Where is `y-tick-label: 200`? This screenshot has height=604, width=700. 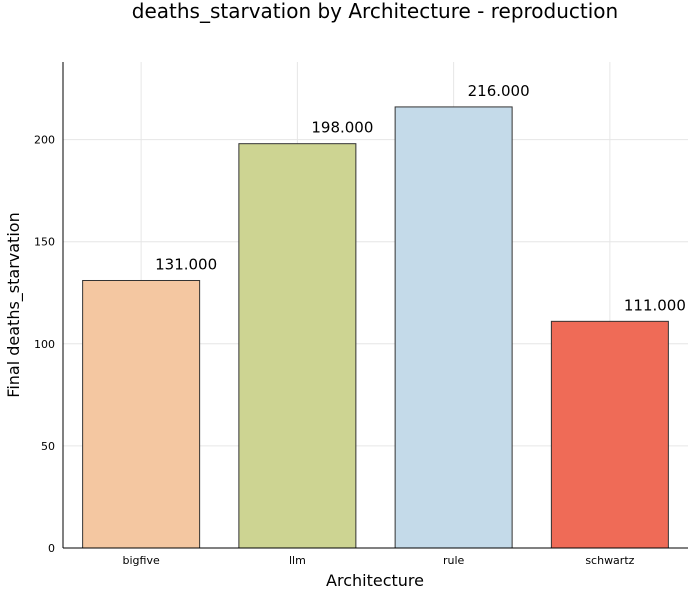
y-tick-label: 200 is located at coordinates (44, 140).